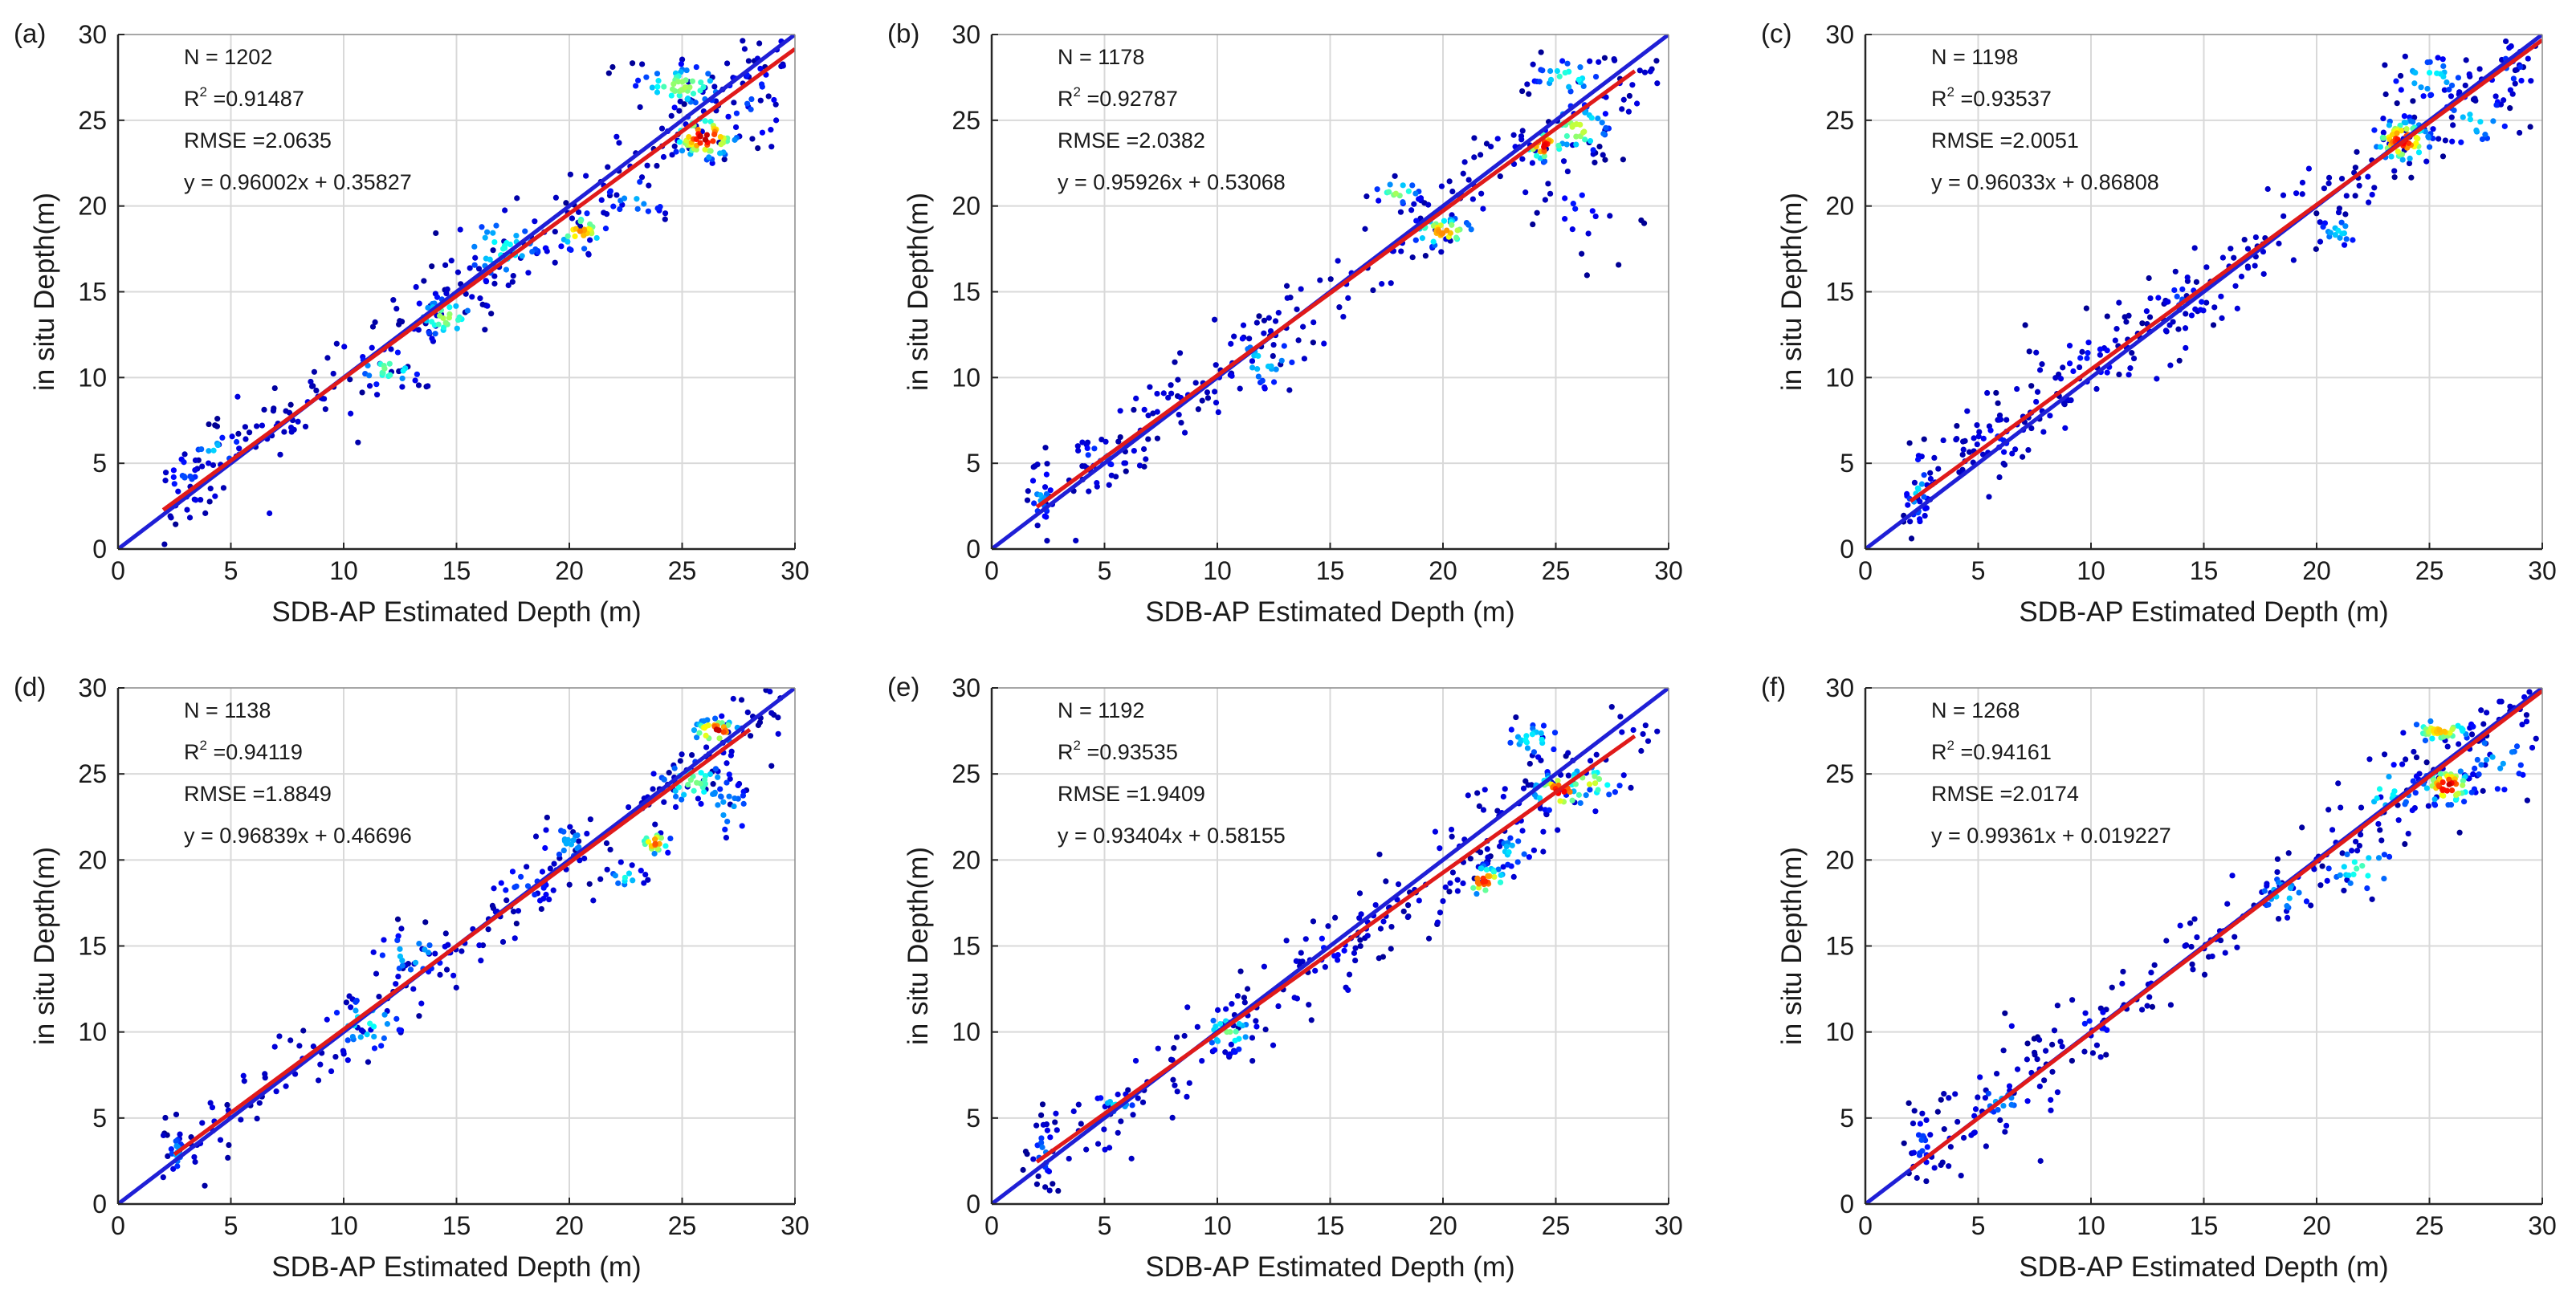 This screenshot has width=2576, height=1314. What do you see at coordinates (92, 947) in the screenshot?
I see `y-tick-label: 15` at bounding box center [92, 947].